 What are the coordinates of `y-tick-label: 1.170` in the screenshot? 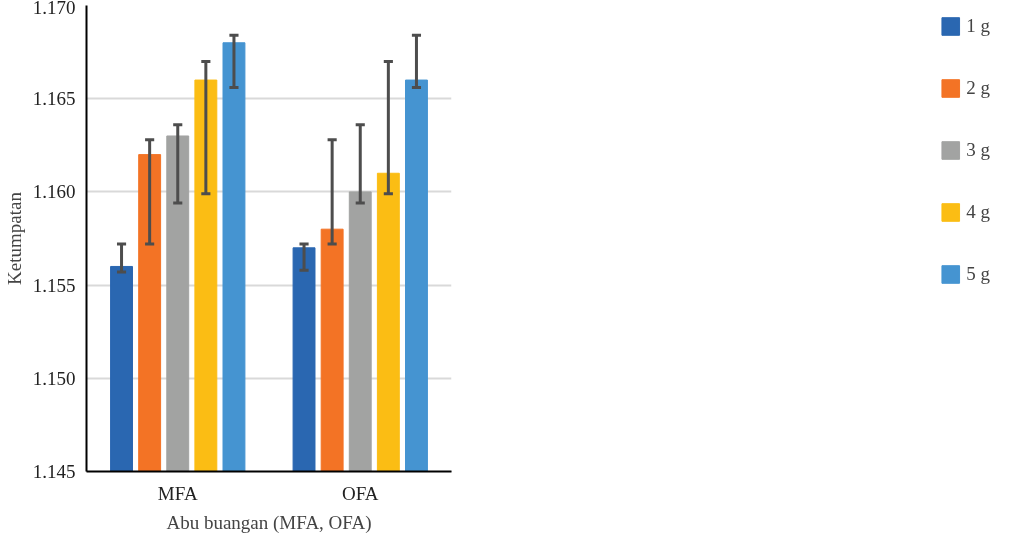 It's located at (54, 9).